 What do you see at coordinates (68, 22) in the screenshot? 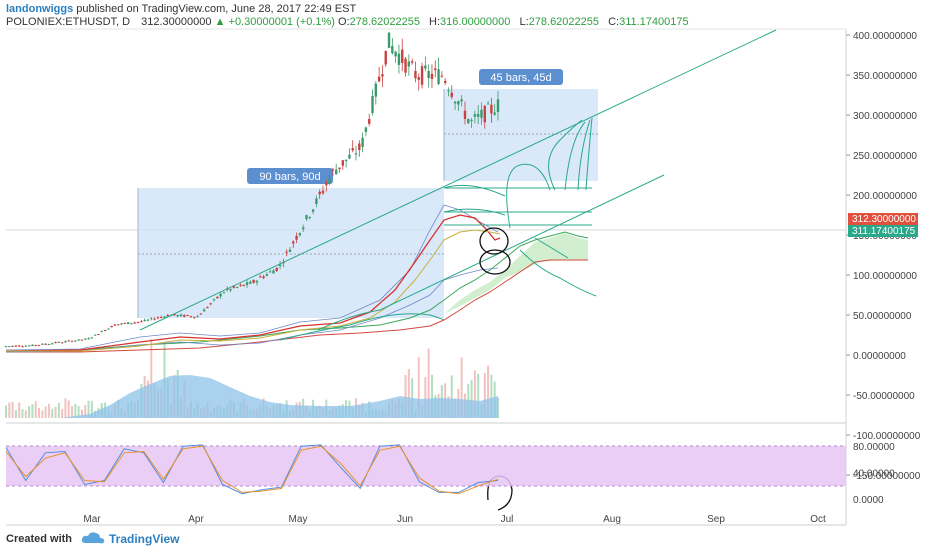
I see `symbol-label: POLONIEX:ETHUSDT, D` at bounding box center [68, 22].